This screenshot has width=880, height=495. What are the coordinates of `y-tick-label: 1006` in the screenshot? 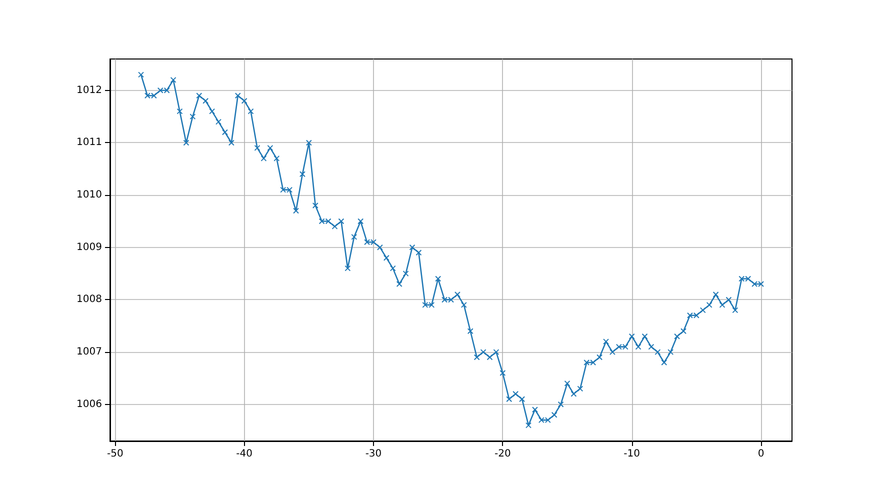 It's located at (89, 404).